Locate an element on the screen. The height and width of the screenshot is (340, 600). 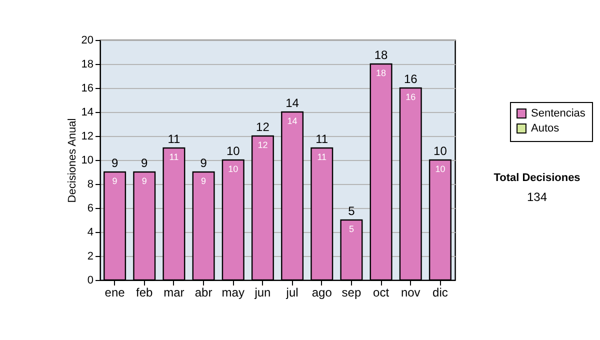
y-axis-title: Decisiones Anual is located at coordinates (72, 160).